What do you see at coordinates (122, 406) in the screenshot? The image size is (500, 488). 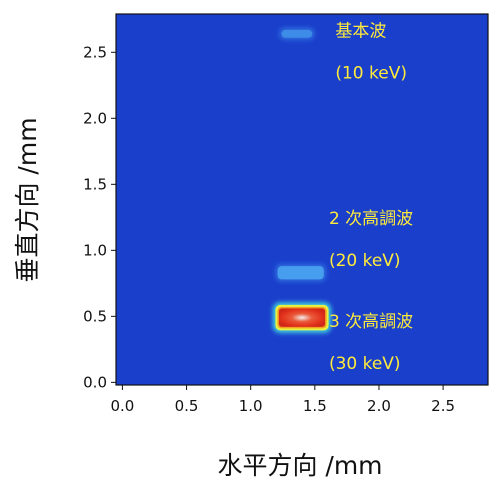 I see `x-tick-label: 0.0` at bounding box center [122, 406].